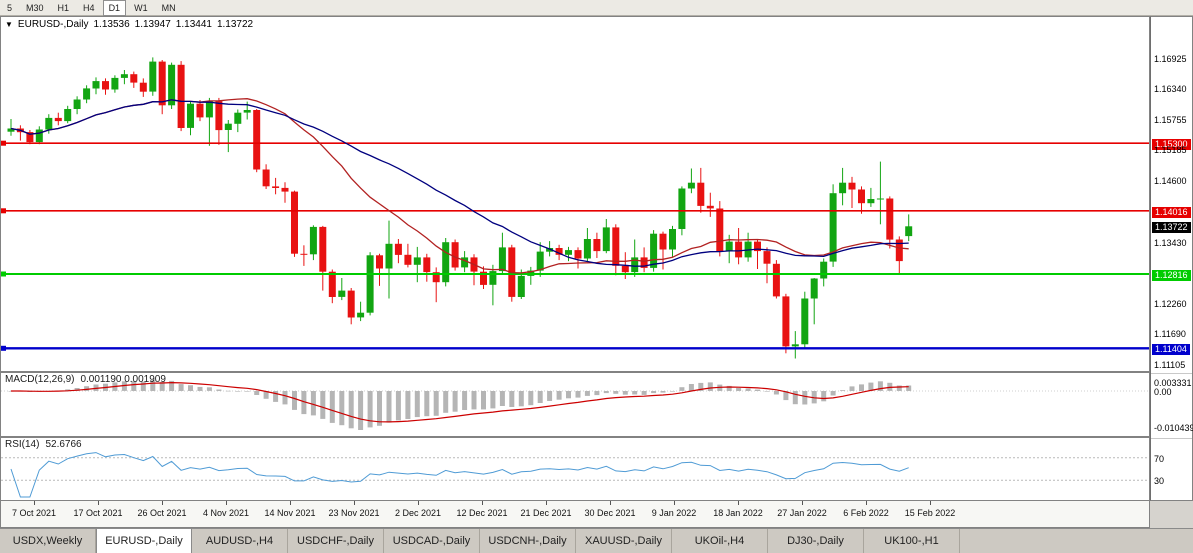 The height and width of the screenshot is (553, 1193). Describe the element at coordinates (432, 541) in the screenshot. I see `chart-tab-usdcad-daily: USDCAD-,Daily` at that location.